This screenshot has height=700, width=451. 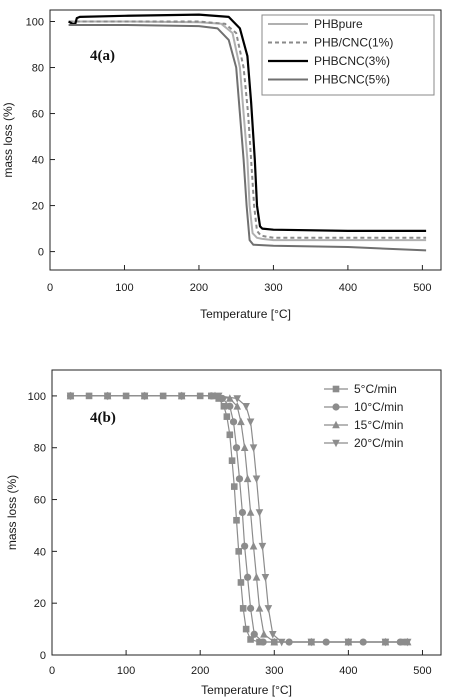 What do you see at coordinates (38, 115) in the screenshot?
I see `y-tick-label: 60` at bounding box center [38, 115].